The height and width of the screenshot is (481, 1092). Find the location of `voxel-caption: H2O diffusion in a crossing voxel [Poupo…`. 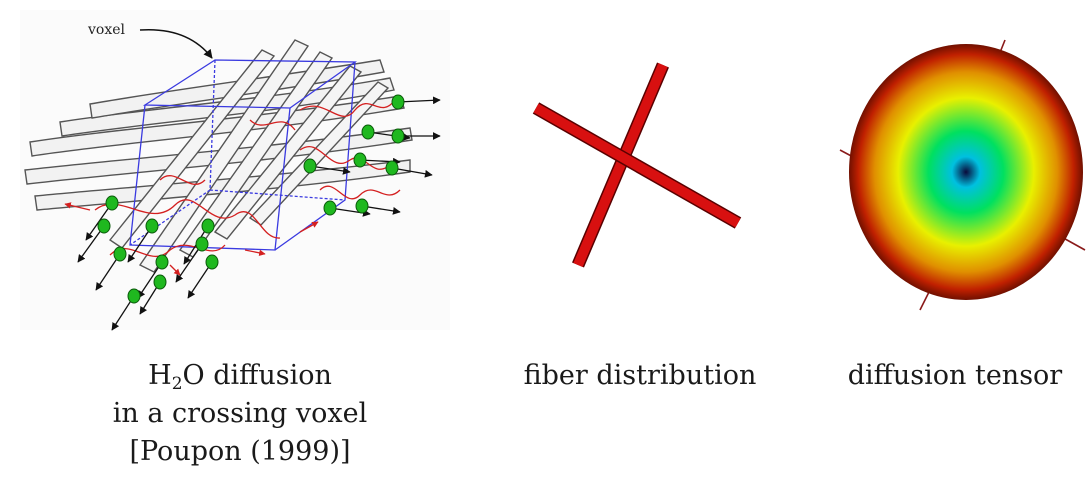

voxel-caption: H2O diffusion in a crossing voxel [Poupo… is located at coordinates (240, 414).